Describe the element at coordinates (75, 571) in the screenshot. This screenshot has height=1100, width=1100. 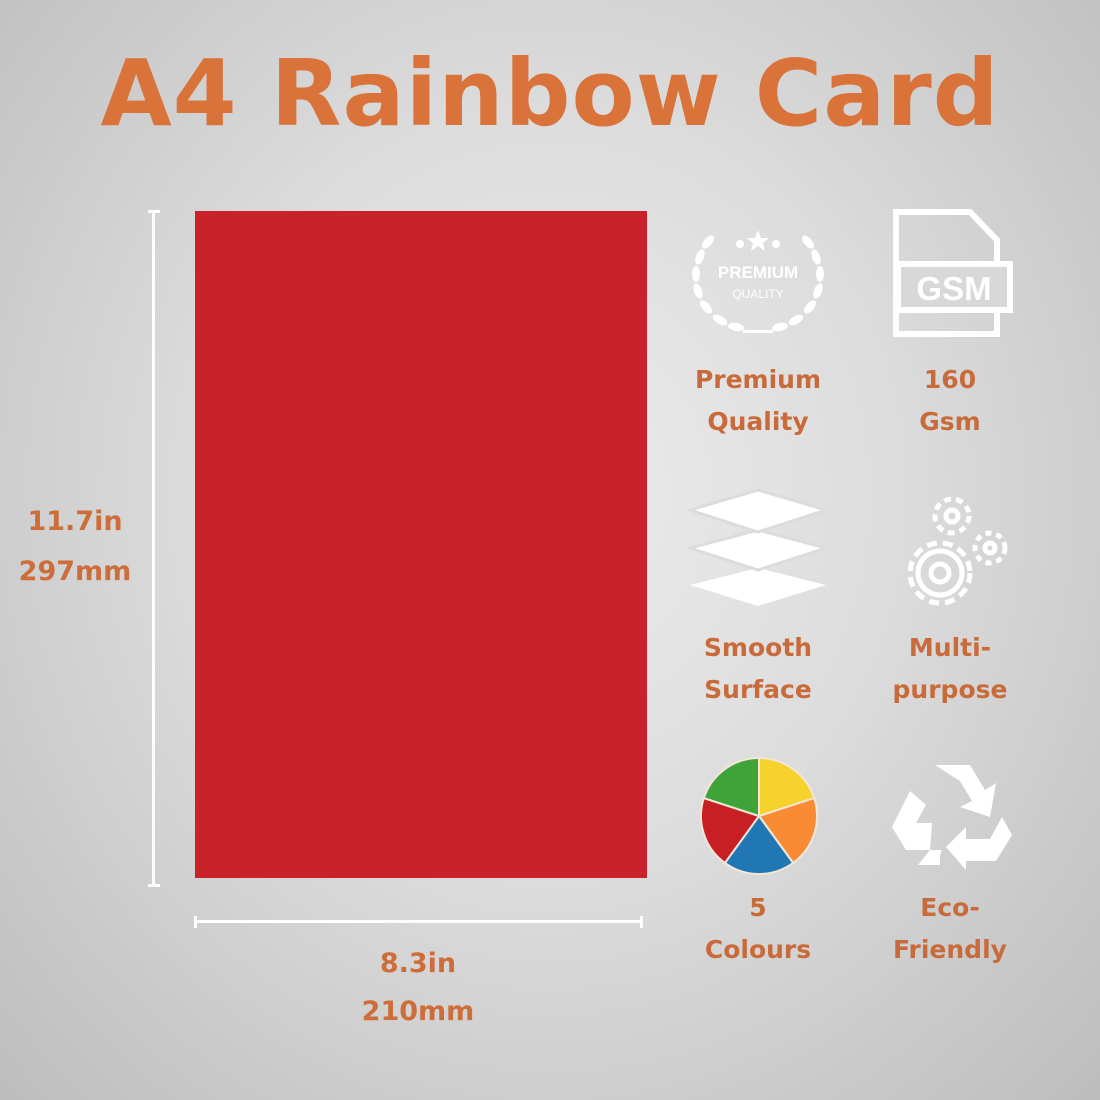
I see `height-mm: 297mm` at that location.